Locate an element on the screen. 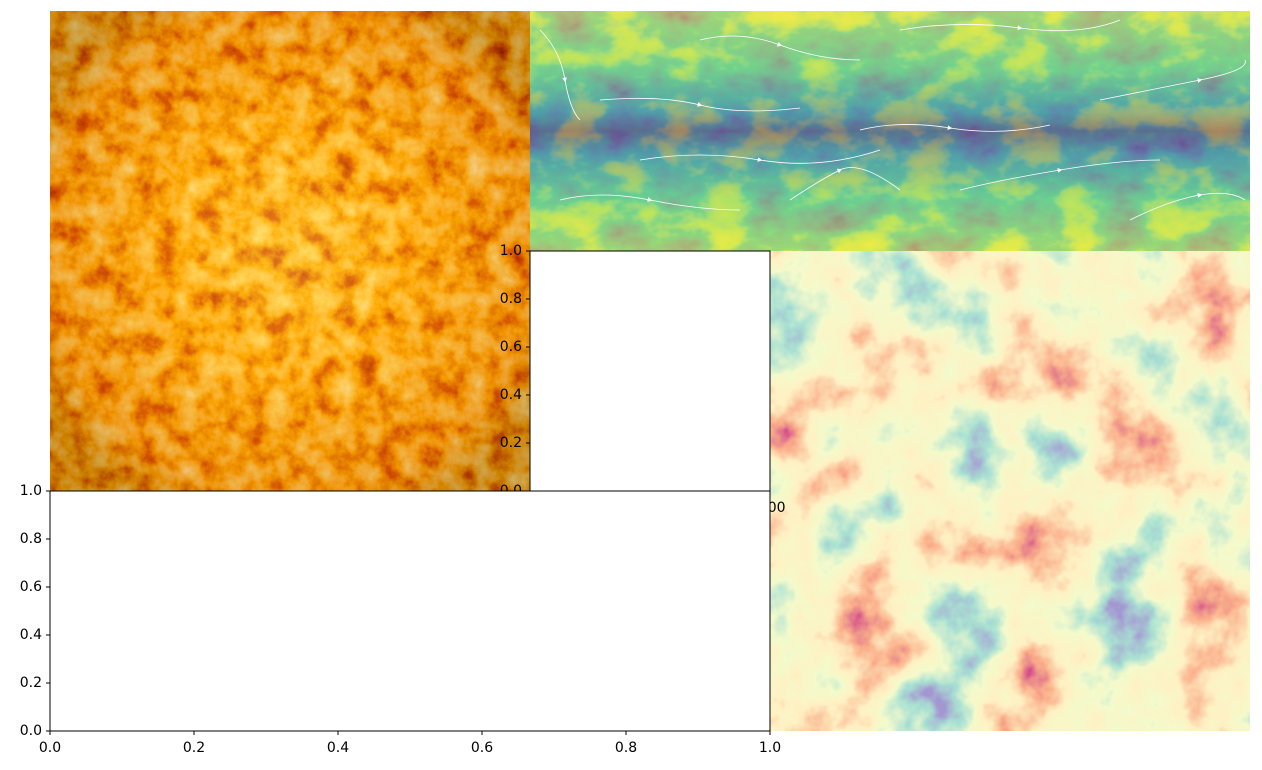  y-tick-label: 0.0 is located at coordinates (31, 731).